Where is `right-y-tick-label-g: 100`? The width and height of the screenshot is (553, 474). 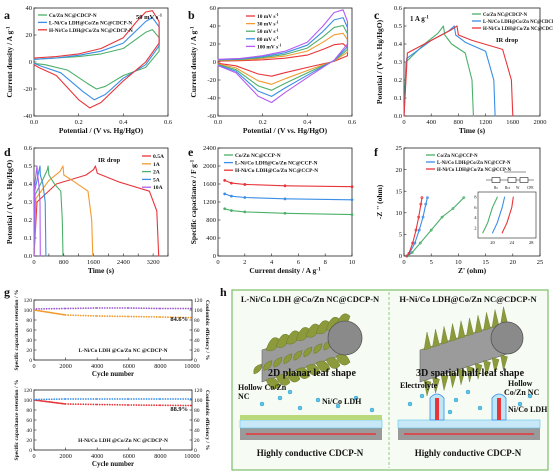
right-y-tick-label-g: 100 is located at coordinates (198, 401).